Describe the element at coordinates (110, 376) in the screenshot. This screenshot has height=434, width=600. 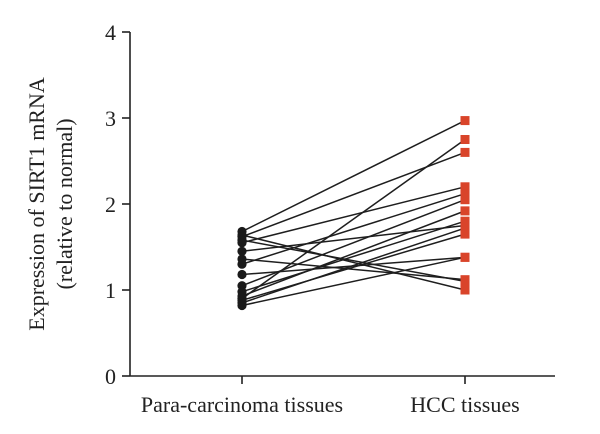
I see `y-tick-label: 0` at that location.